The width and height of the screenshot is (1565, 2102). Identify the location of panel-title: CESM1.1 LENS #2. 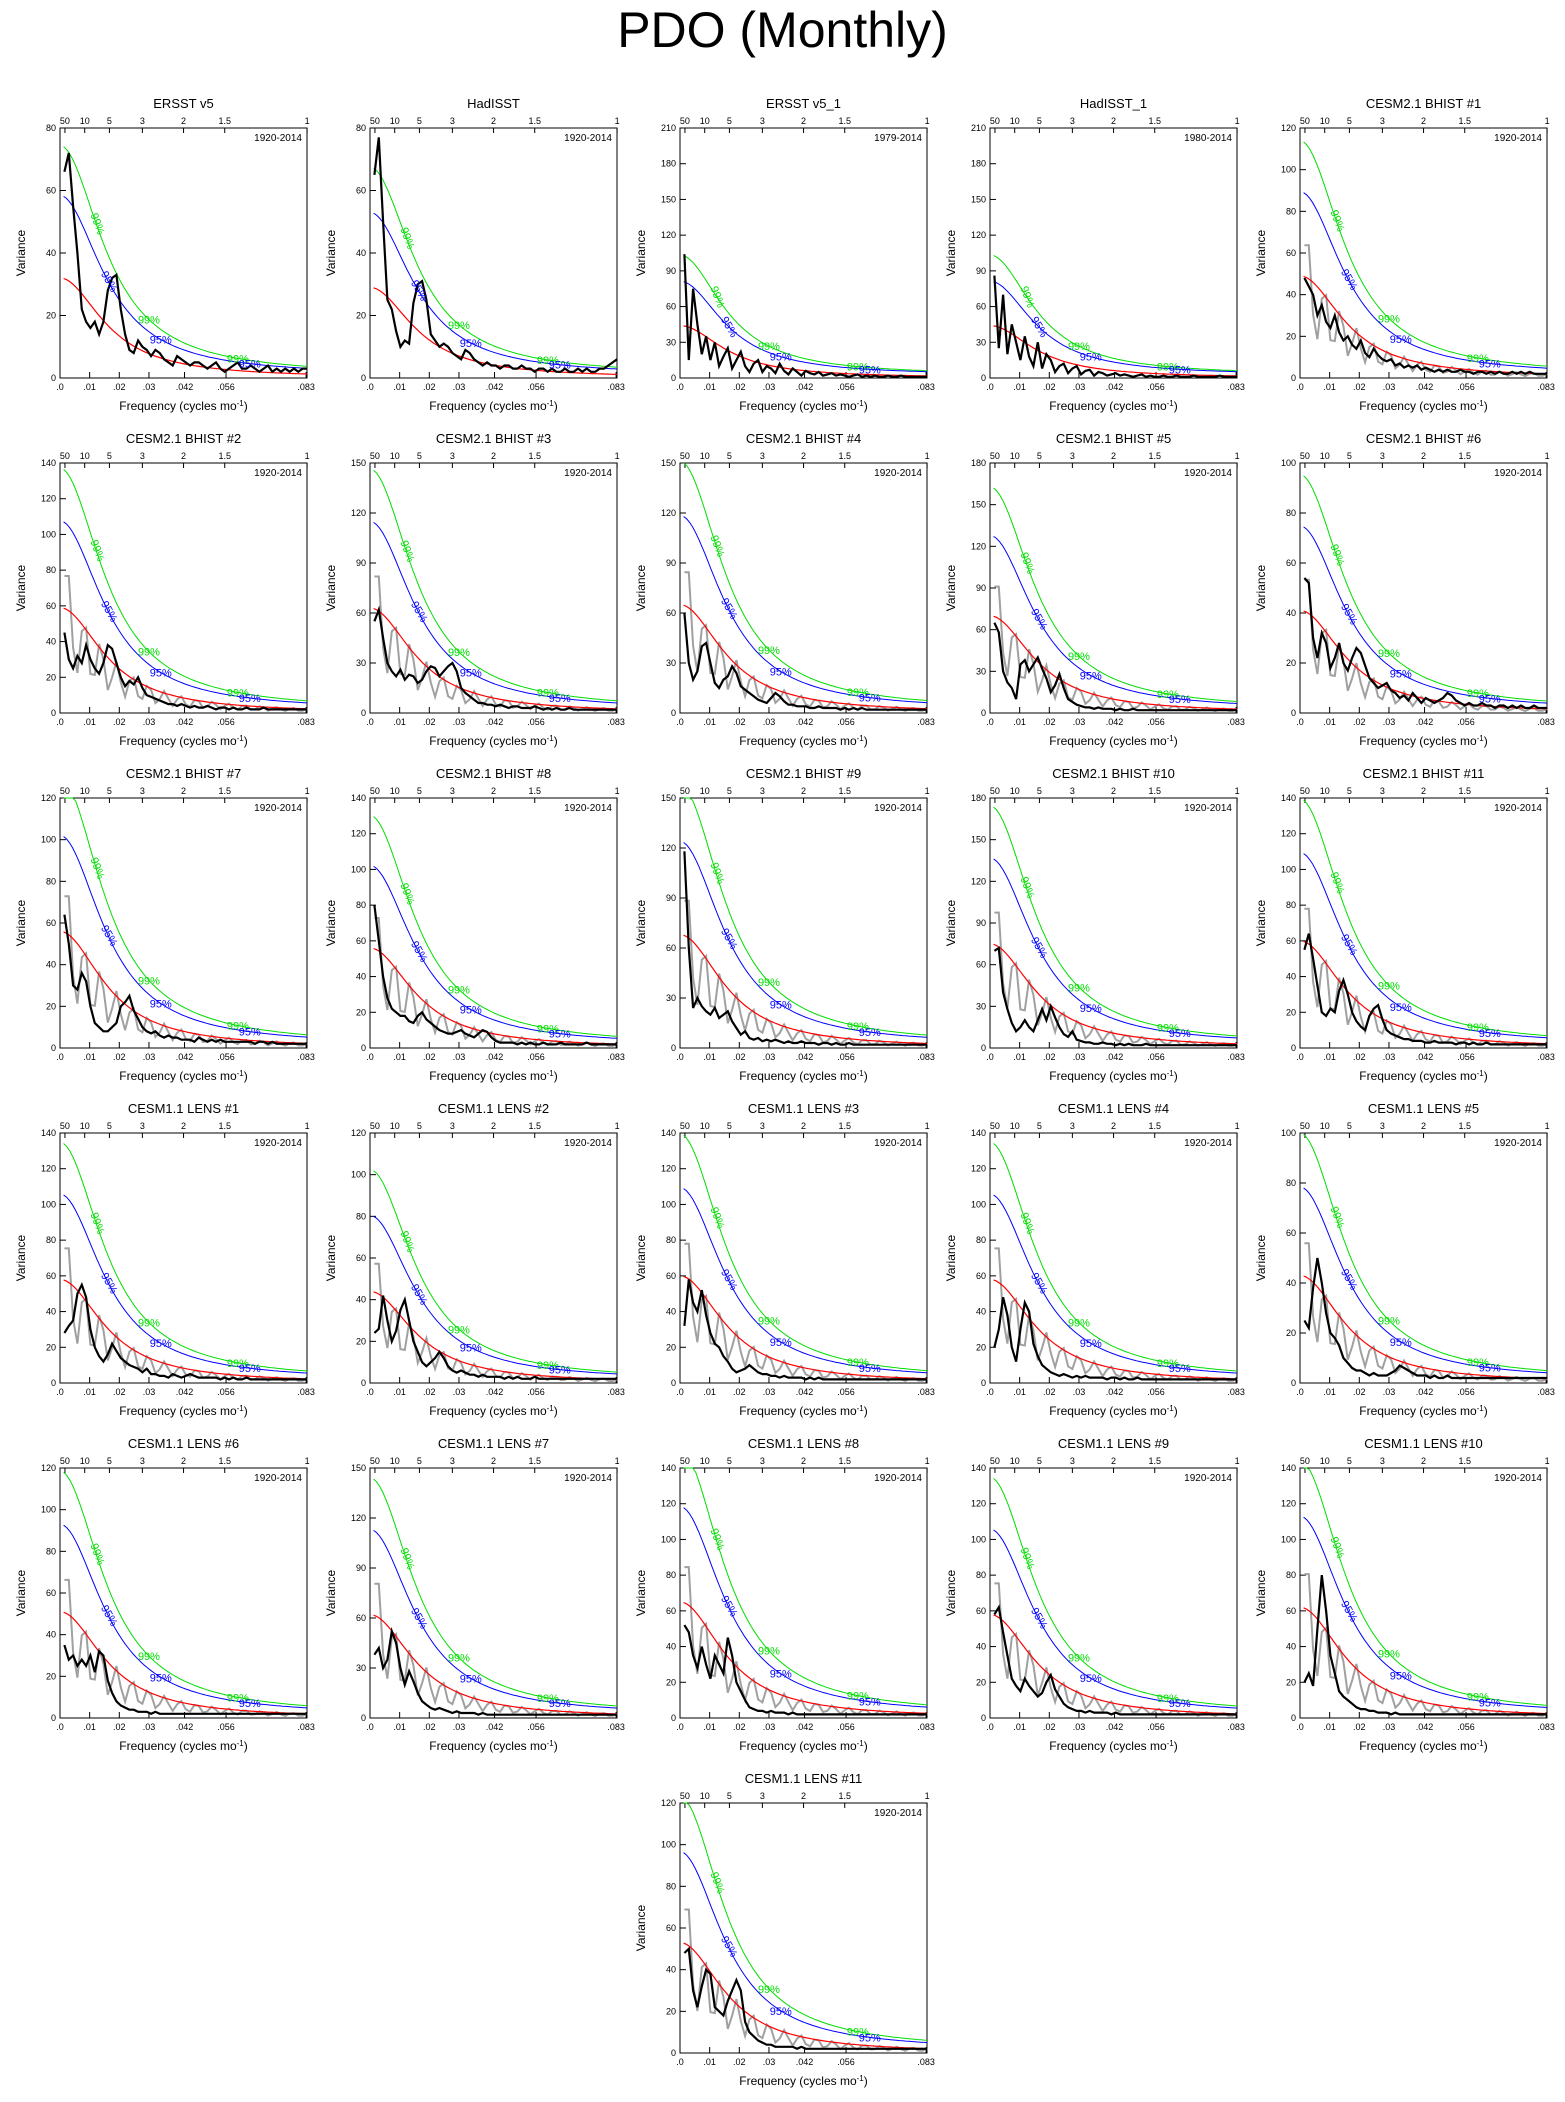
(493, 1108).